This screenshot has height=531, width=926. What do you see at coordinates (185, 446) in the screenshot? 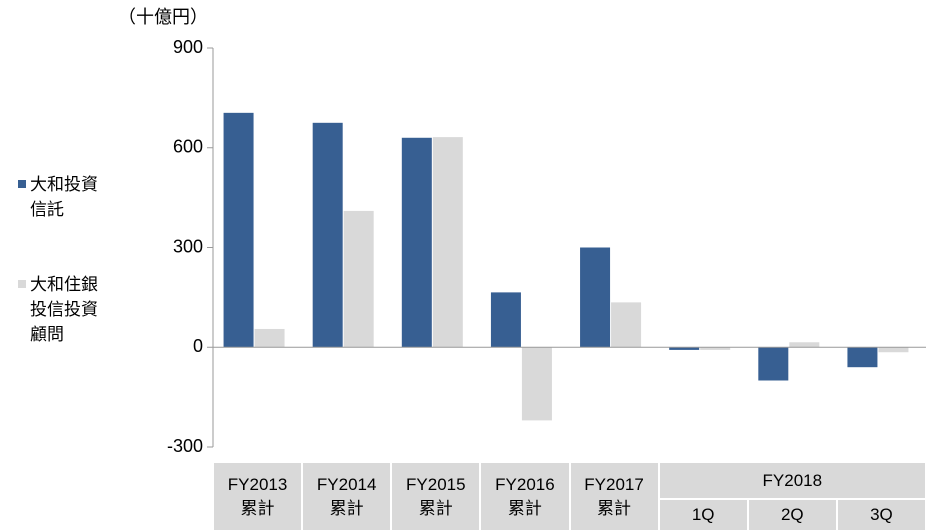
I see `y-tick-label: -300` at bounding box center [185, 446].